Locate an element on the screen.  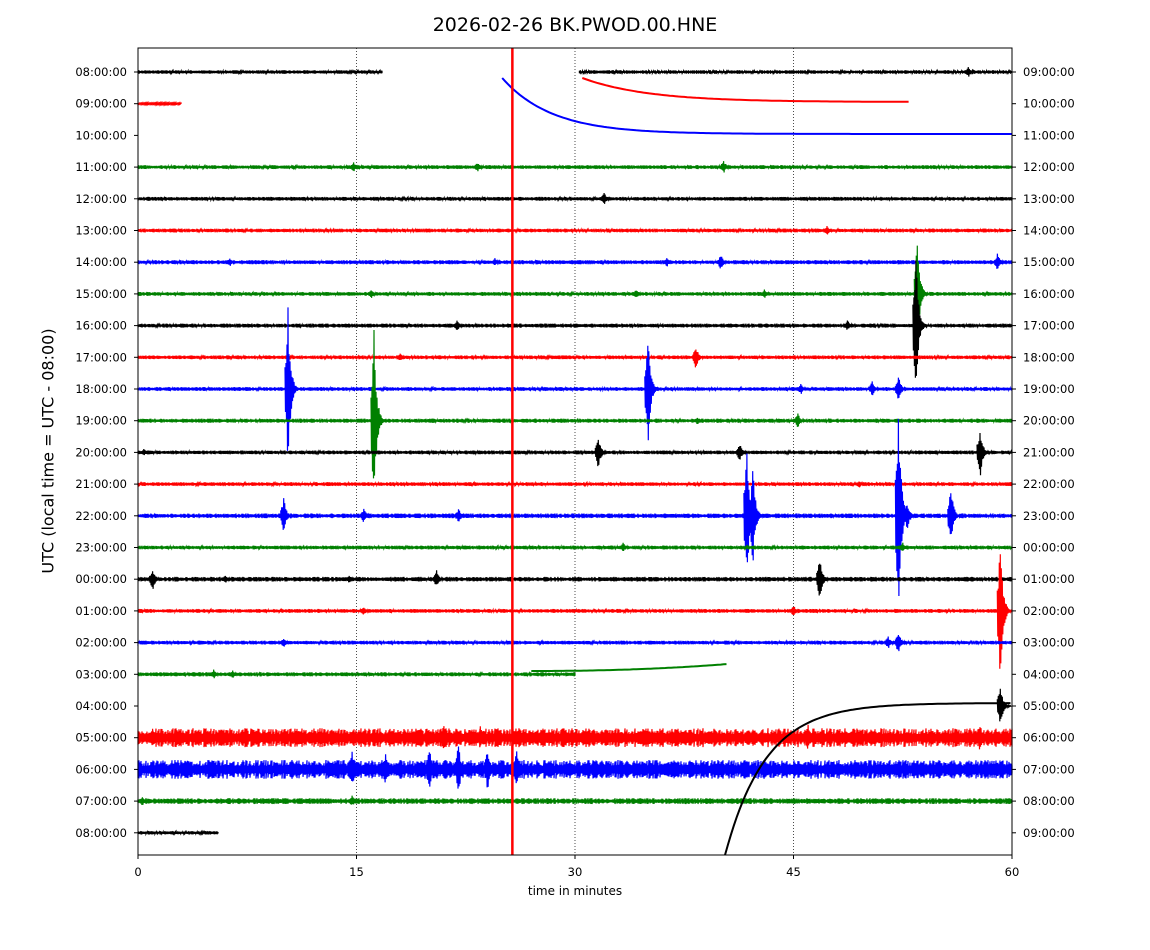
y-tick-label-left: 02:00:00 is located at coordinates (101, 643).